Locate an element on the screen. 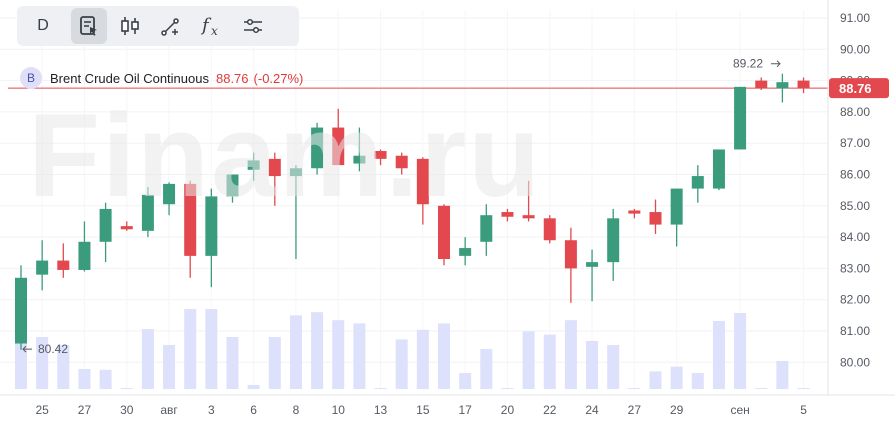 Image resolution: width=895 pixels, height=426 pixels. x-tick-label: 29 is located at coordinates (677, 410).